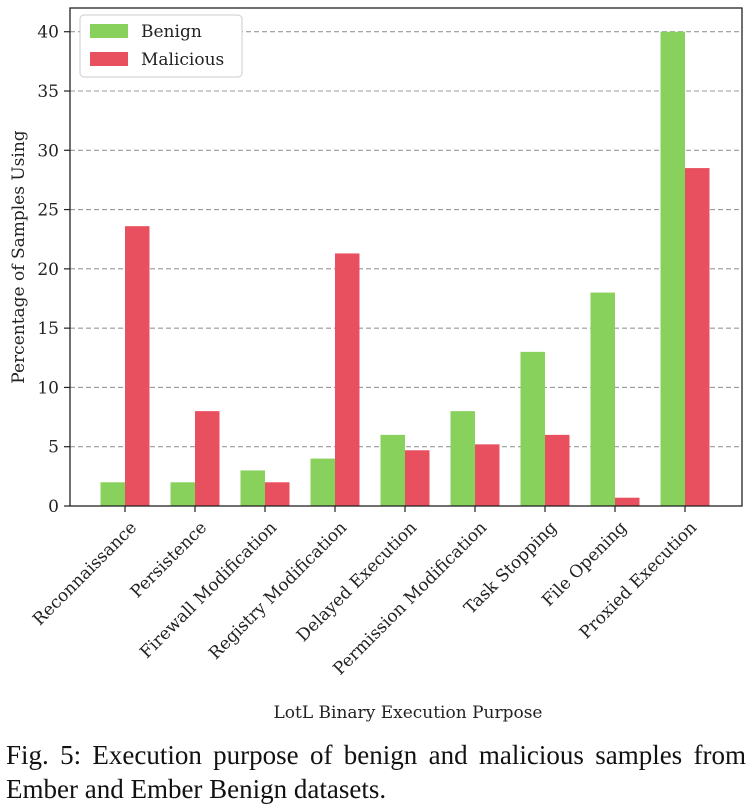  I want to click on y-tick-label: 10, so click(48, 388).